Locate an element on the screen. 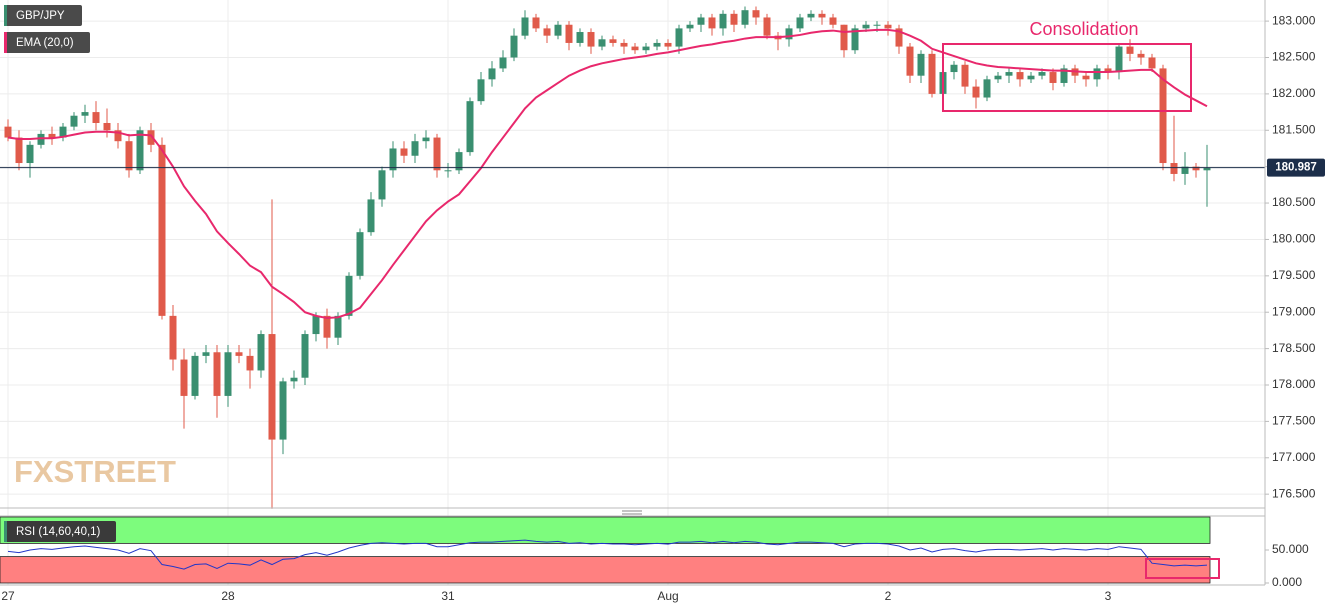 This screenshot has width=1335, height=611. y-tick-label: 179.500 is located at coordinates (1294, 275).